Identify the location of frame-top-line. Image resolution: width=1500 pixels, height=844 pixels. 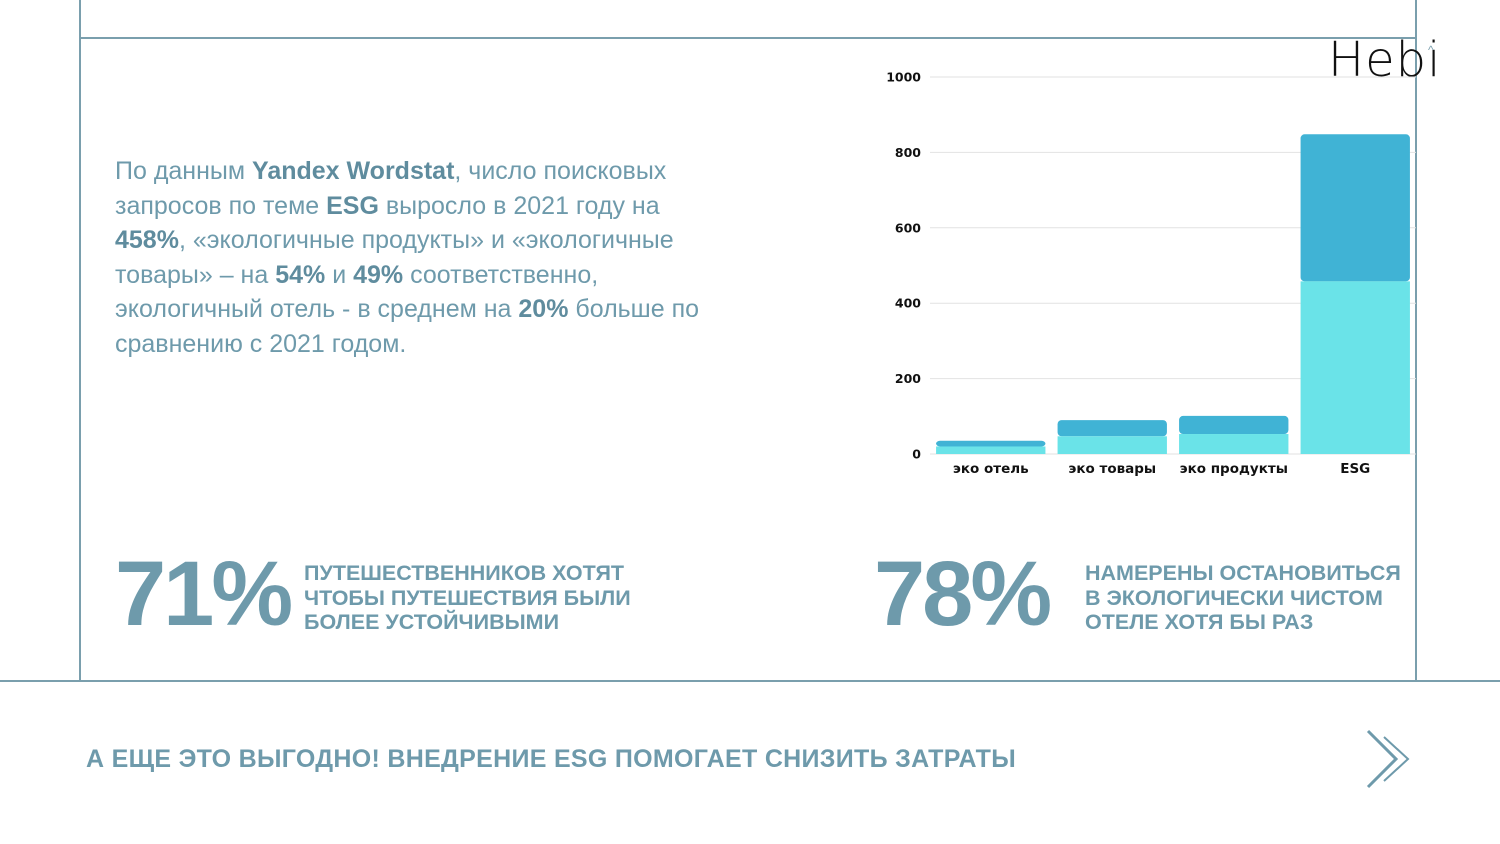
(748, 38).